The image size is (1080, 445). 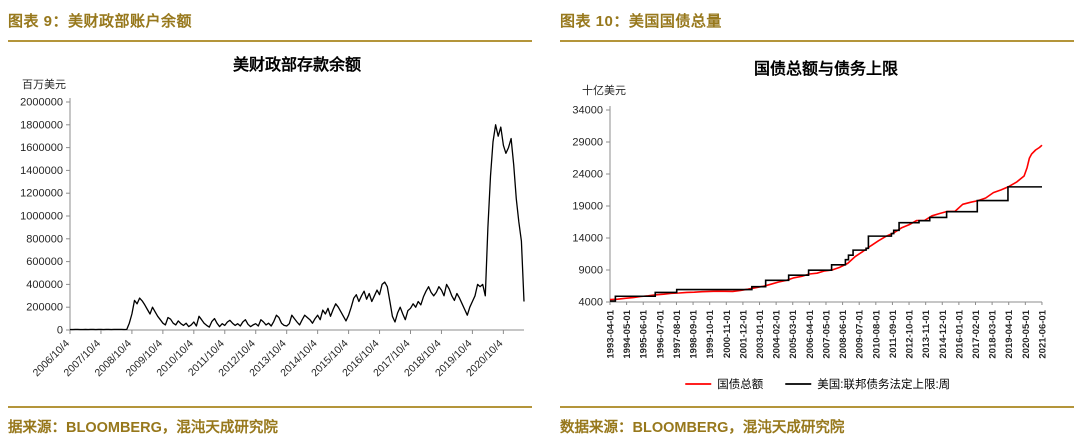 I want to click on y-axis-unit-label: 百万美元, so click(x=44, y=84).